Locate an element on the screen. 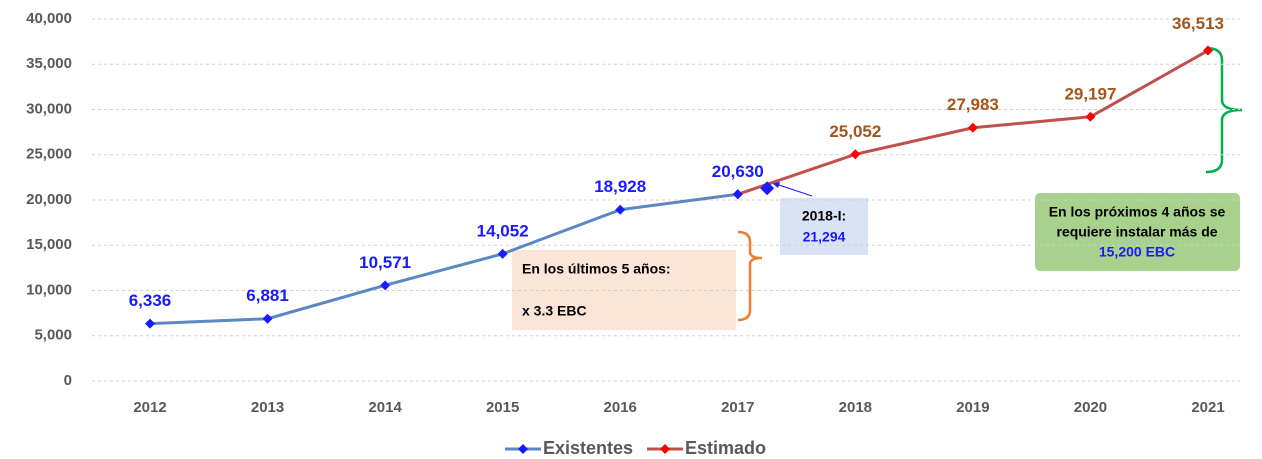 This screenshot has width=1262, height=459. legend-label: Existentes is located at coordinates (588, 448).